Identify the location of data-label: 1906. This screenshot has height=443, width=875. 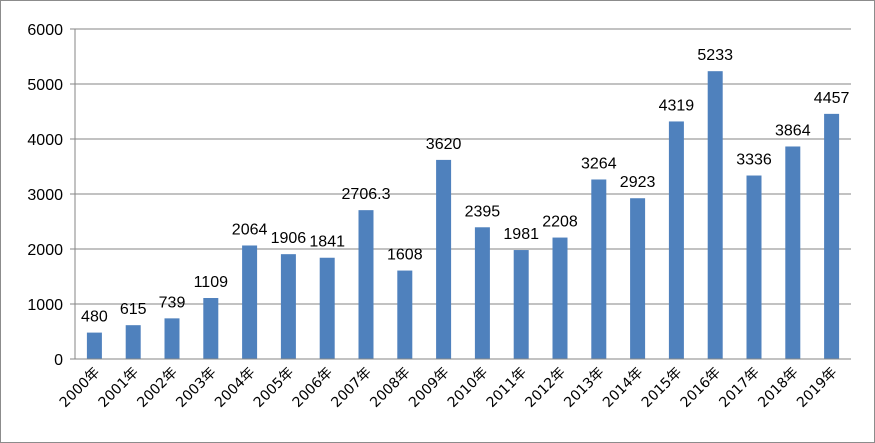
(289, 238).